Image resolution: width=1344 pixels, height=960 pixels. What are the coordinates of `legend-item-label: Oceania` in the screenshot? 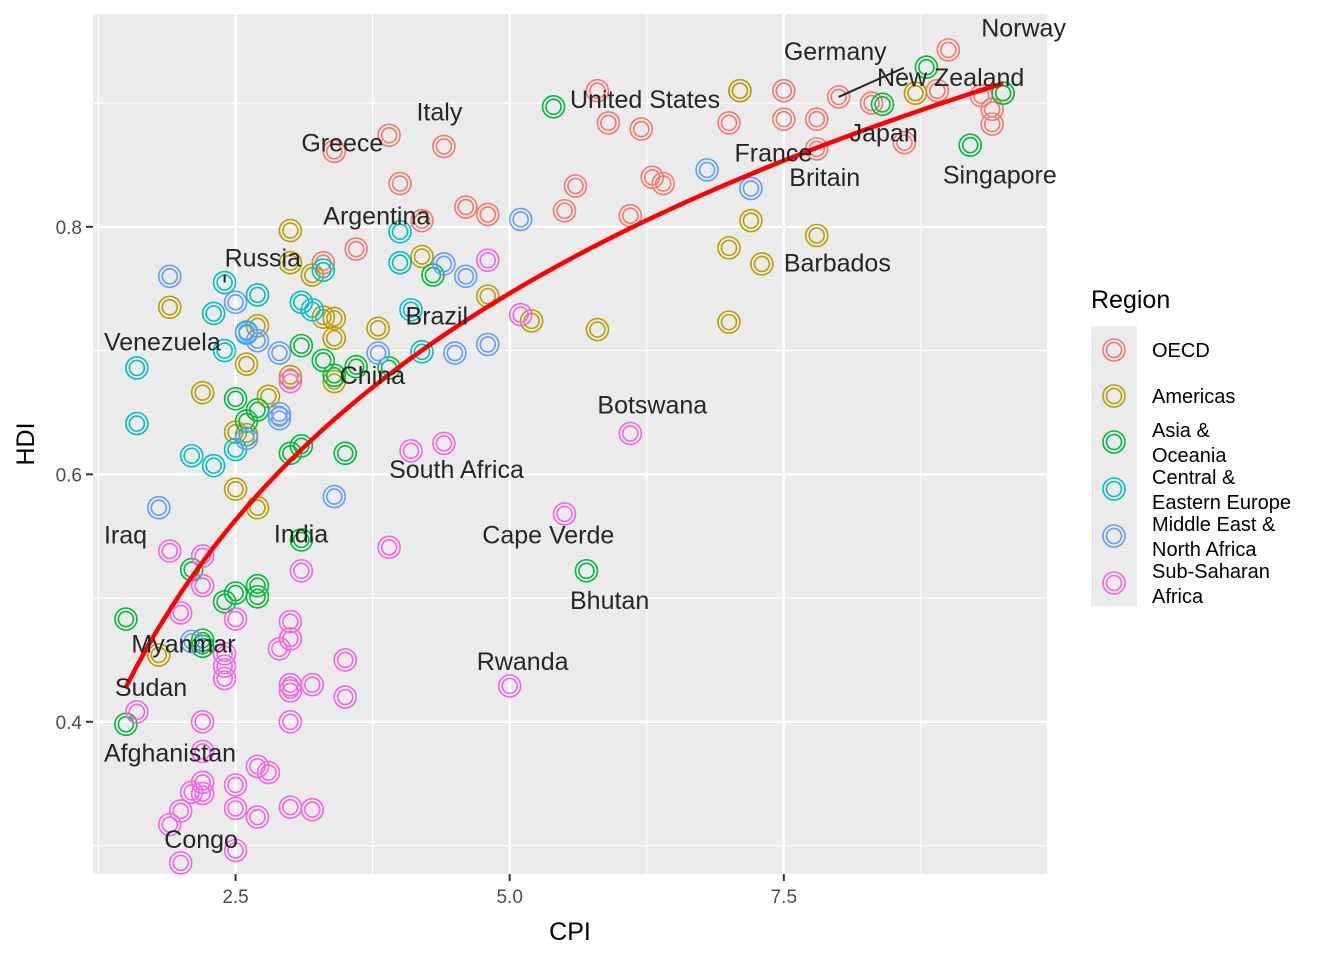 It's located at (1189, 456).